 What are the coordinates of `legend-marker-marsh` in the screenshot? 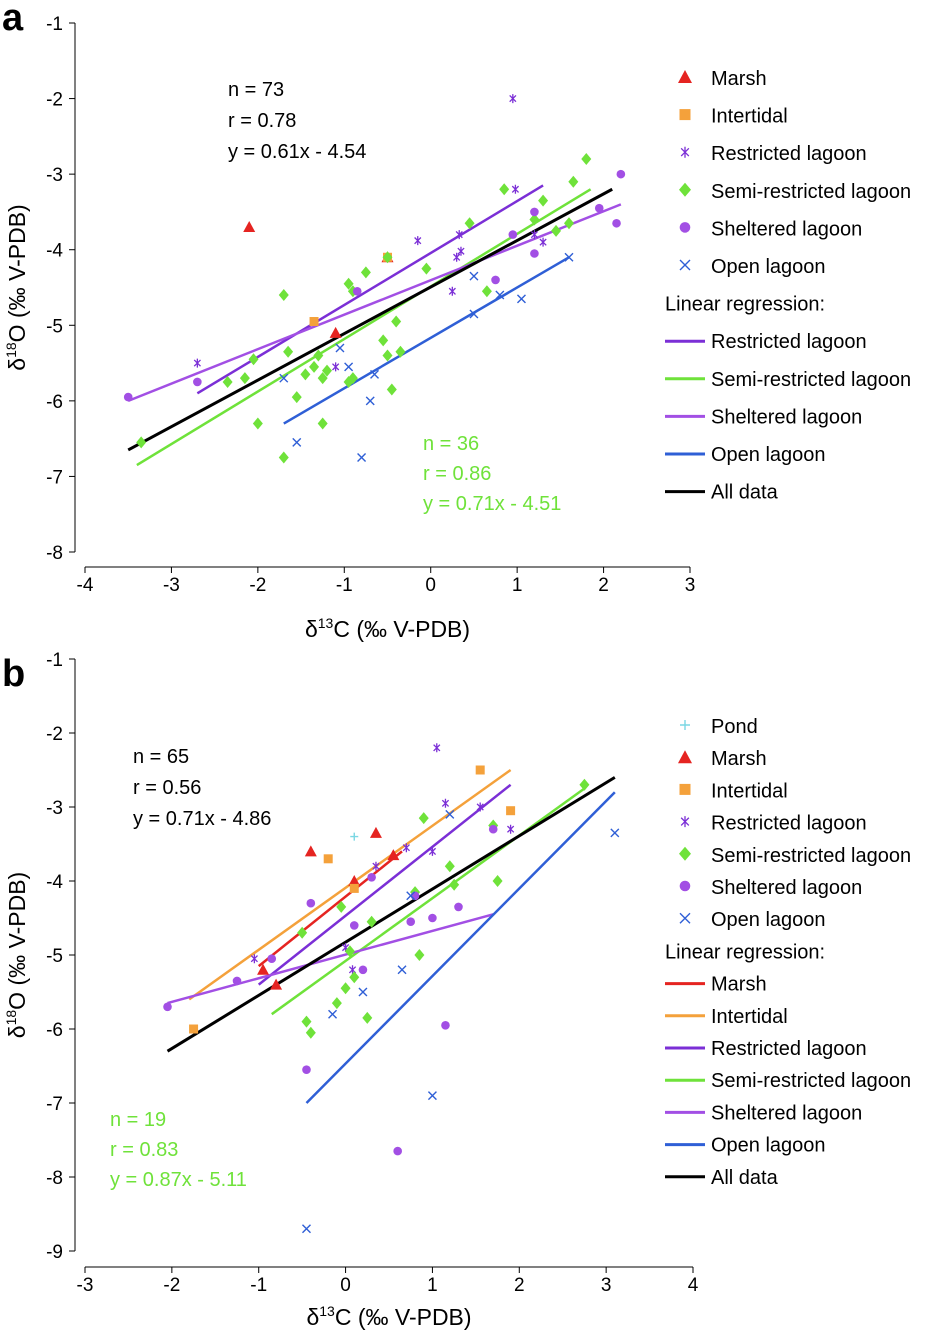 It's located at (685, 76).